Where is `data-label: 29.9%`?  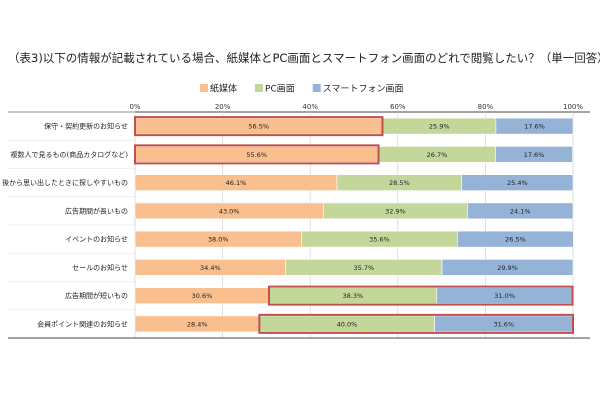 data-label: 29.9% is located at coordinates (507, 268).